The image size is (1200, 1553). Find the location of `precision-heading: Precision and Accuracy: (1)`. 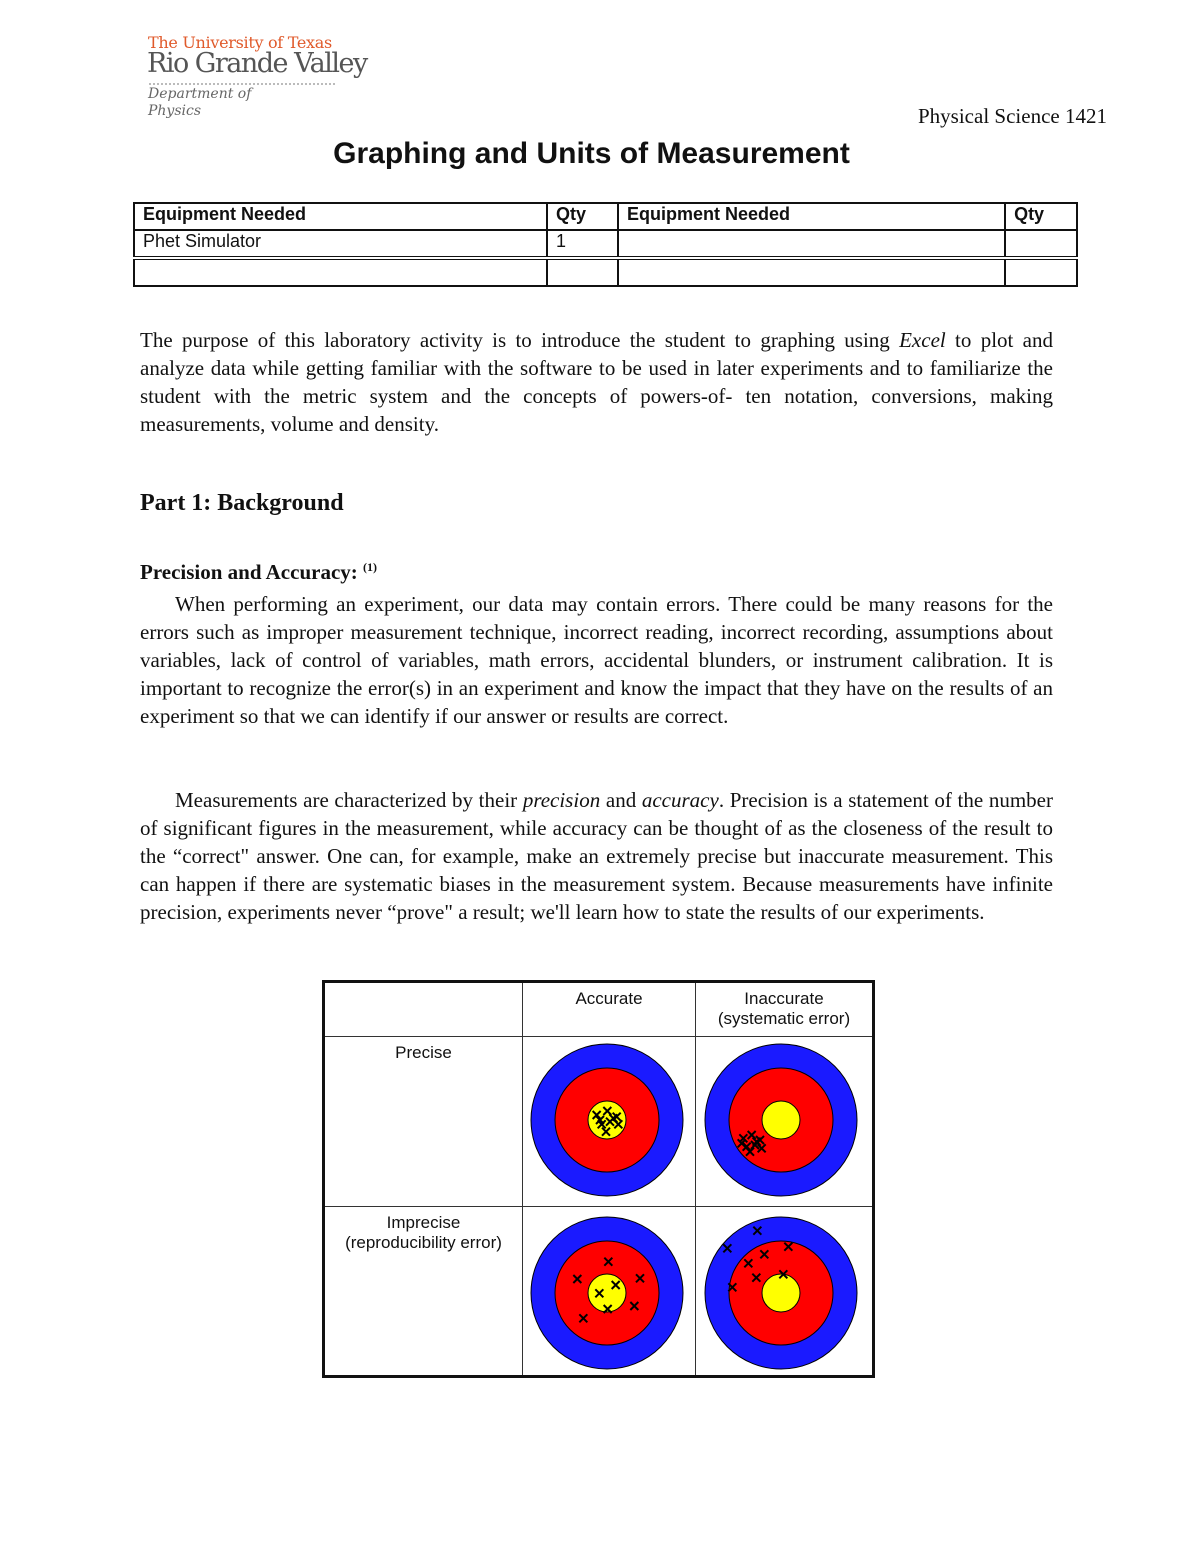

precision-heading: Precision and Accuracy: (1) is located at coordinates (258, 572).